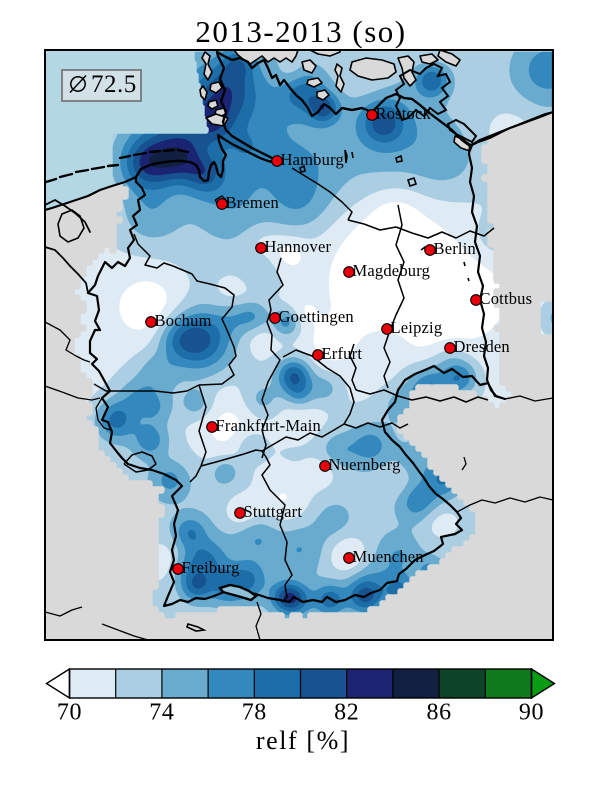  I want to click on svg-text: 72.5, so click(114, 84).